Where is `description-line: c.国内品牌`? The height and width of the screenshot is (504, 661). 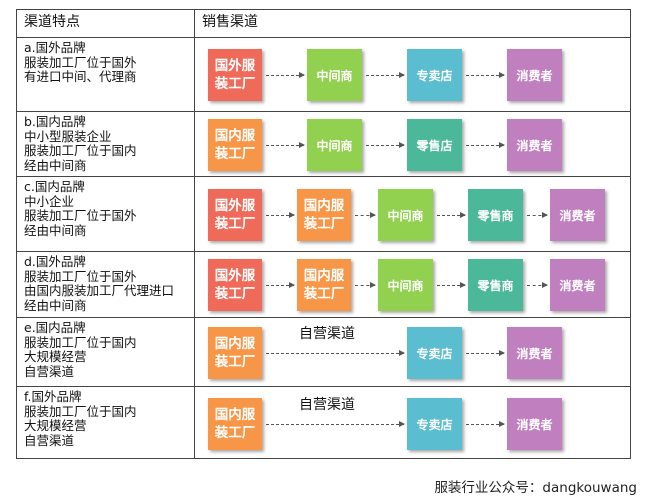
description-line: c.国内品牌 is located at coordinates (54, 186).